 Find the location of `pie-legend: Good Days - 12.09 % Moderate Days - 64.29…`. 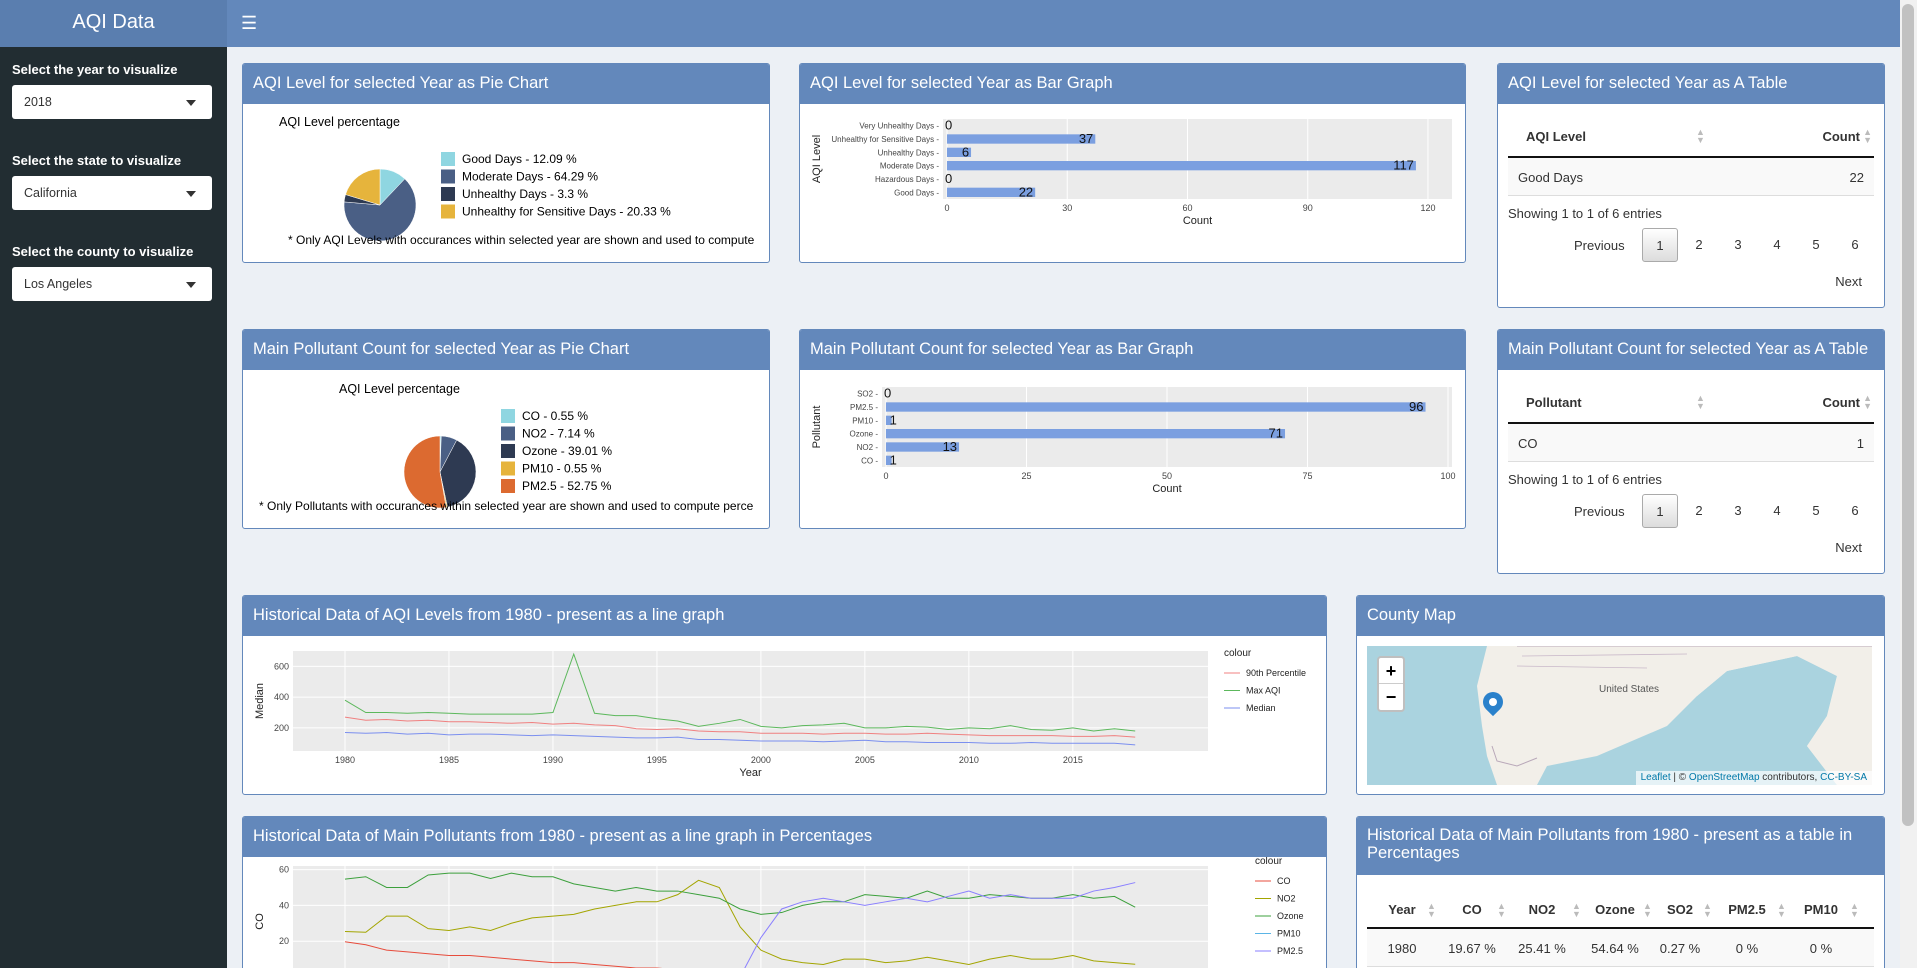

pie-legend: Good Days - 12.09 % Moderate Days - 64.29… is located at coordinates (556, 185).